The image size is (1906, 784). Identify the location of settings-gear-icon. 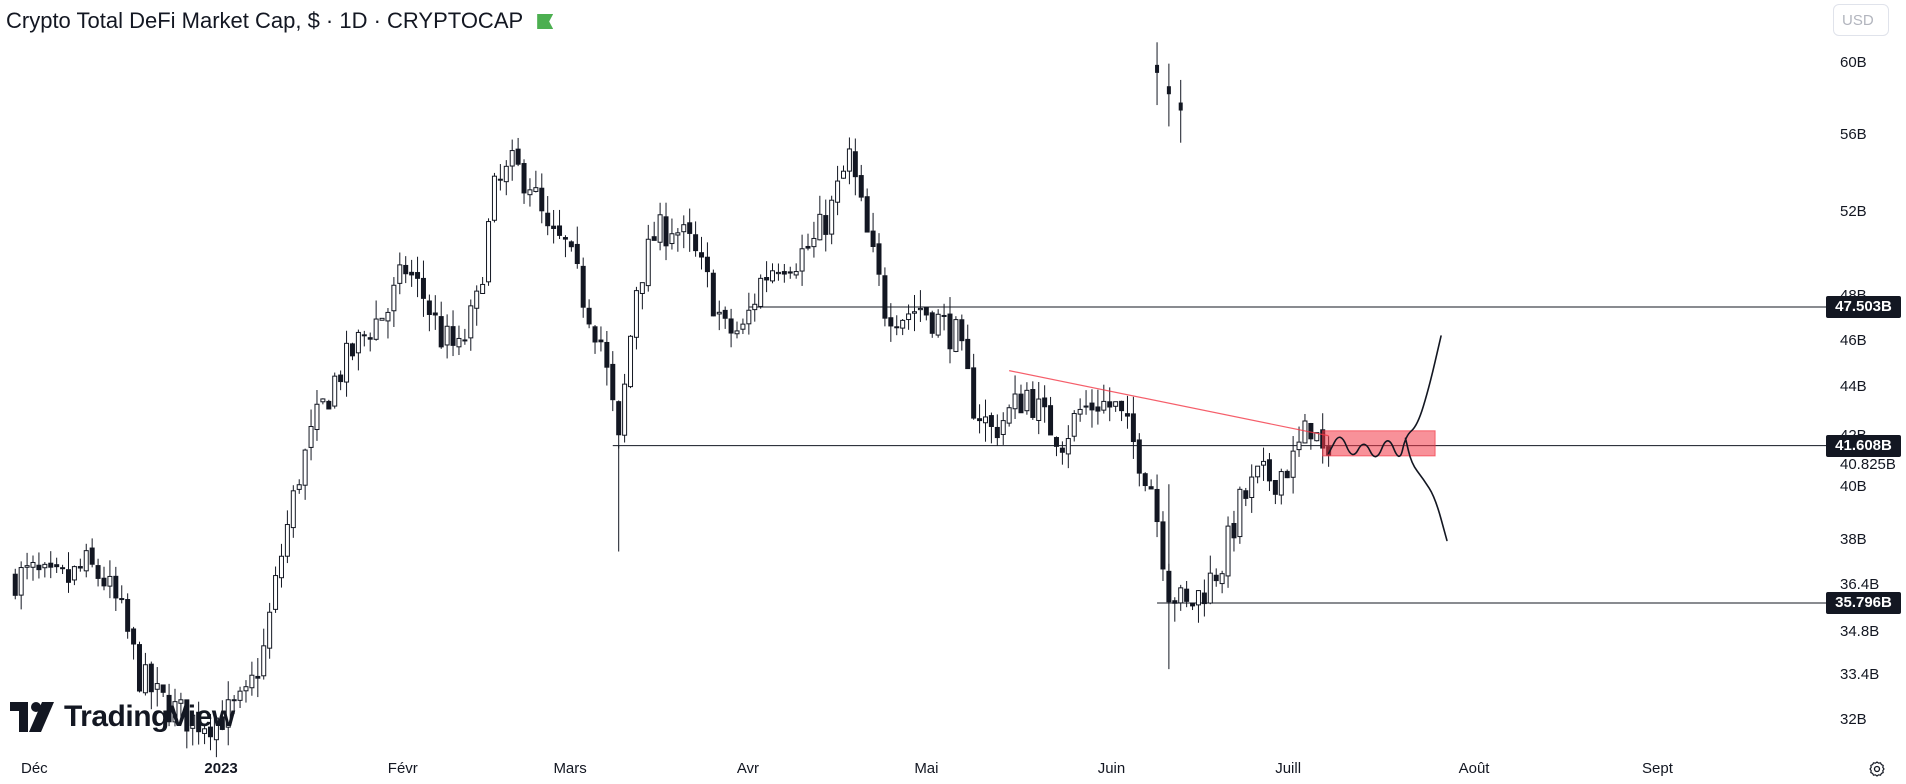
(1877, 769).